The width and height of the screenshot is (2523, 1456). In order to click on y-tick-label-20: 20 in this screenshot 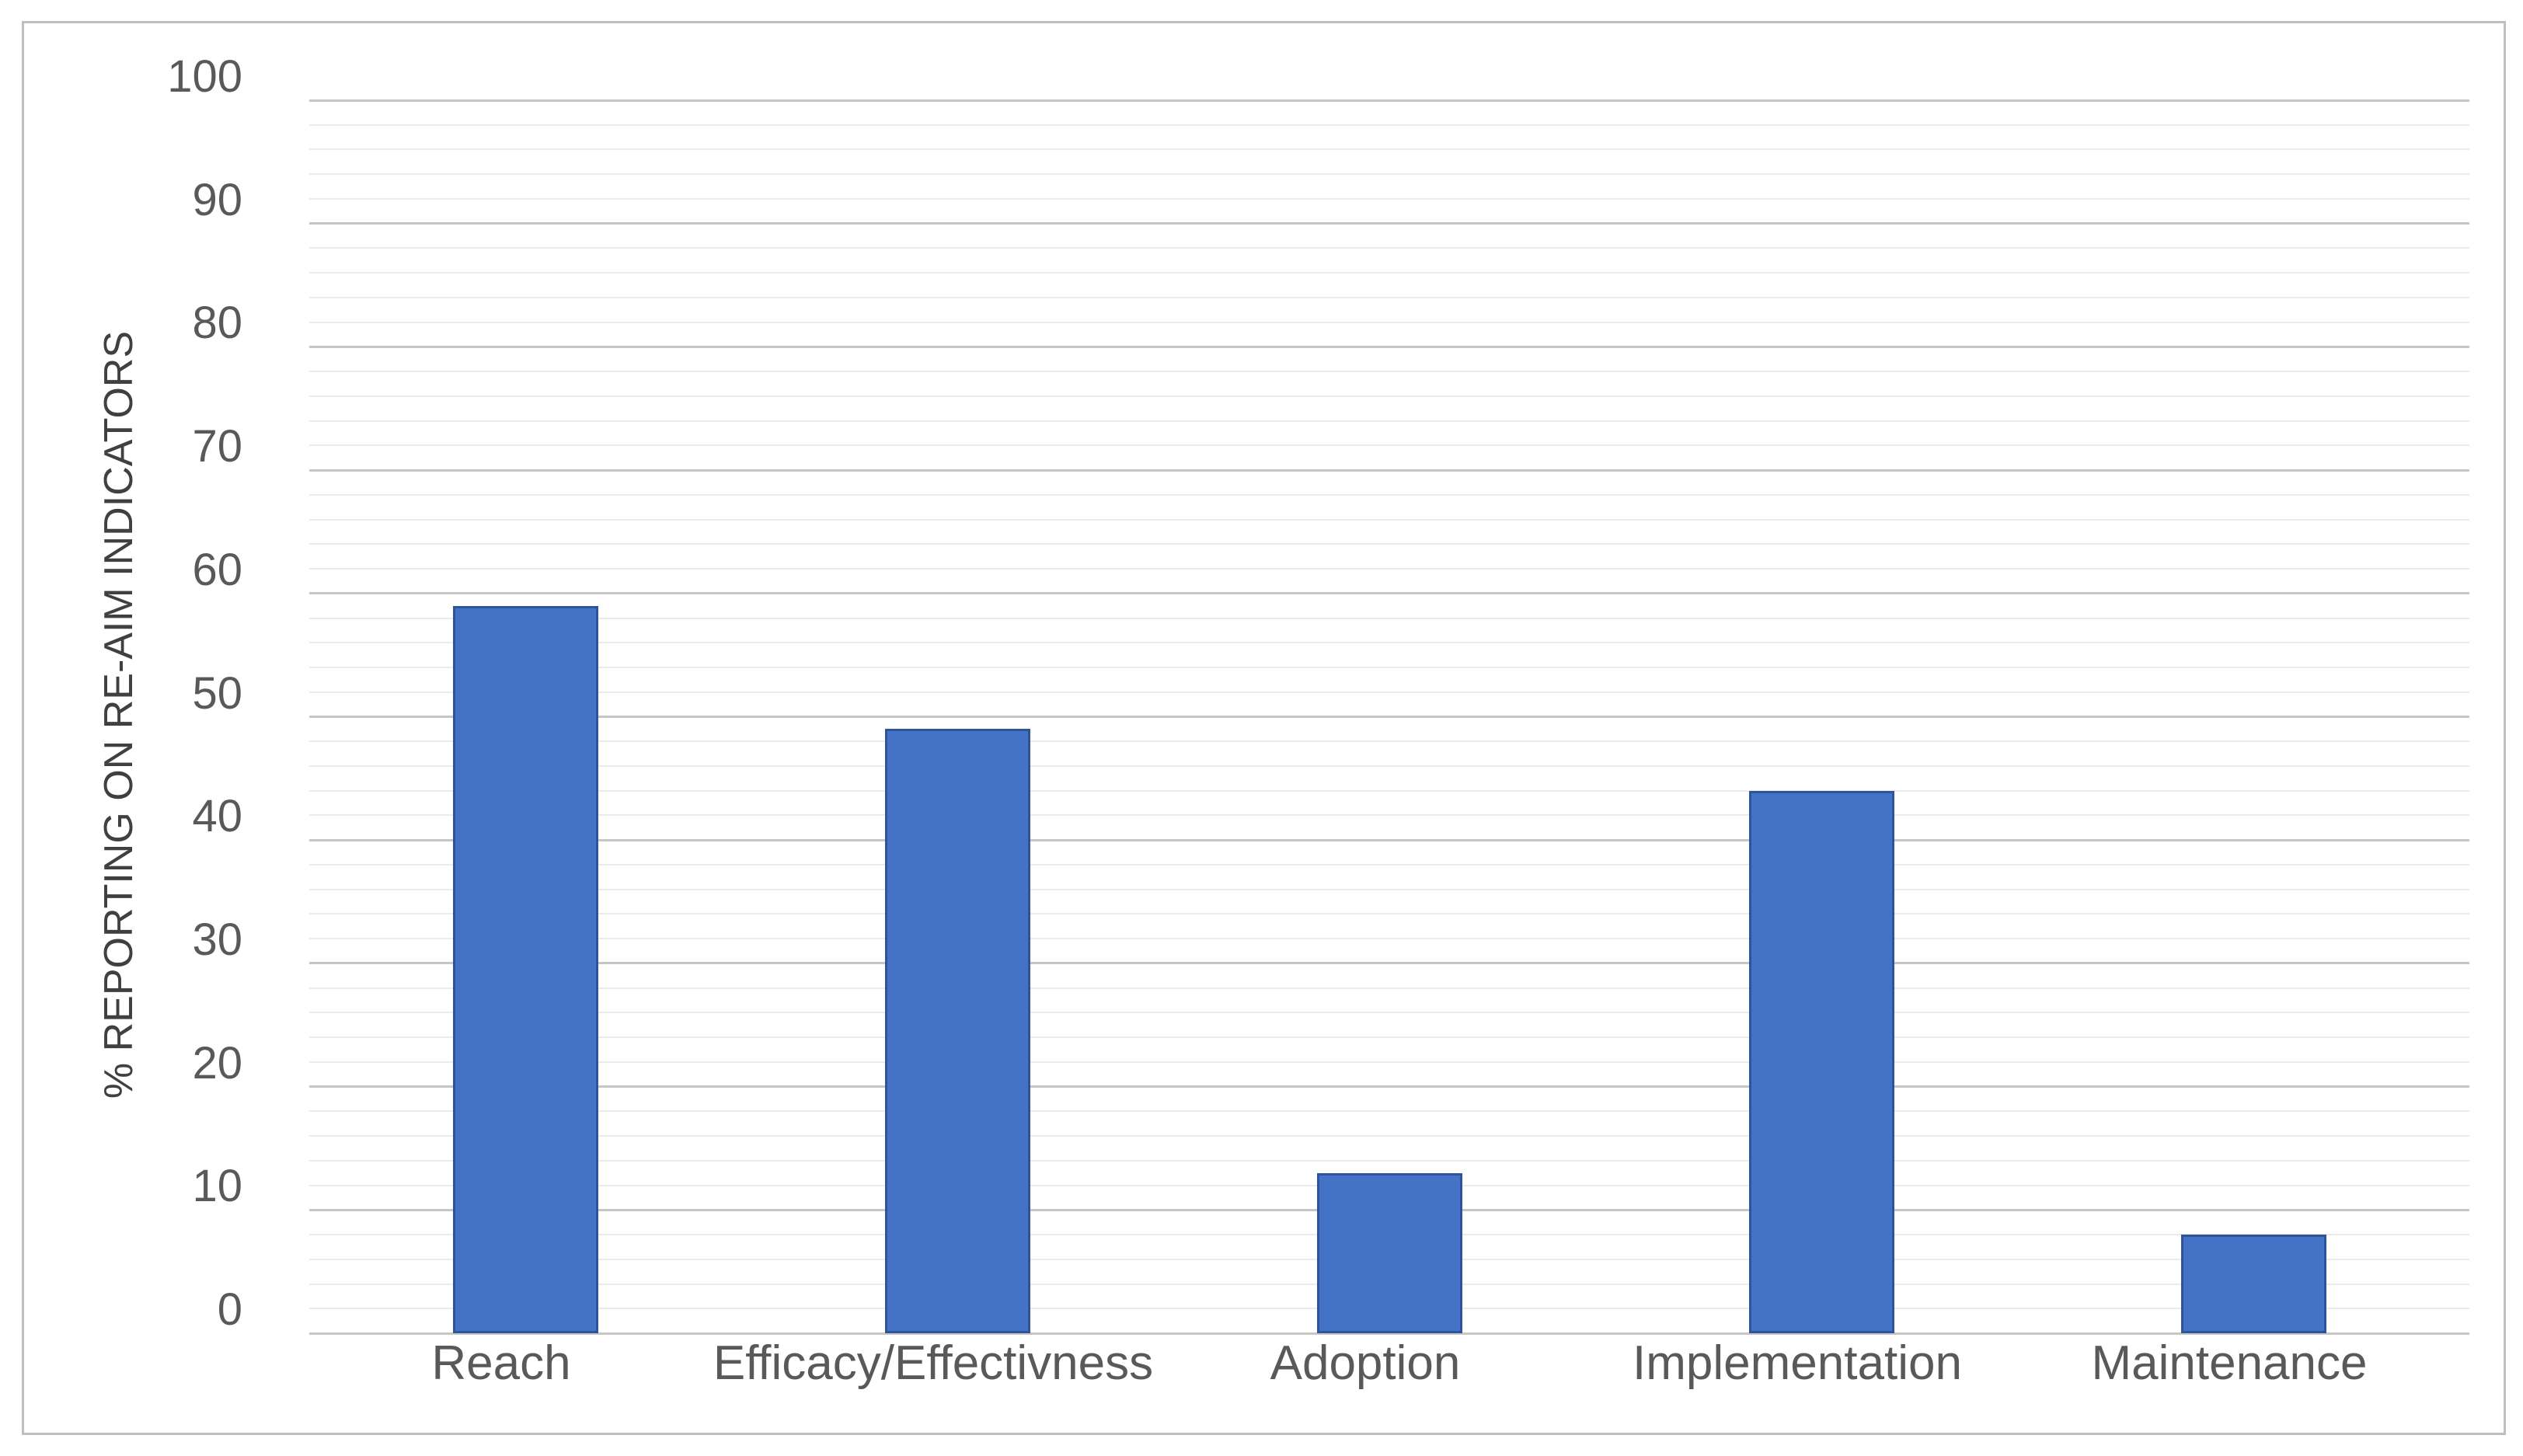, I will do `click(217, 1063)`.